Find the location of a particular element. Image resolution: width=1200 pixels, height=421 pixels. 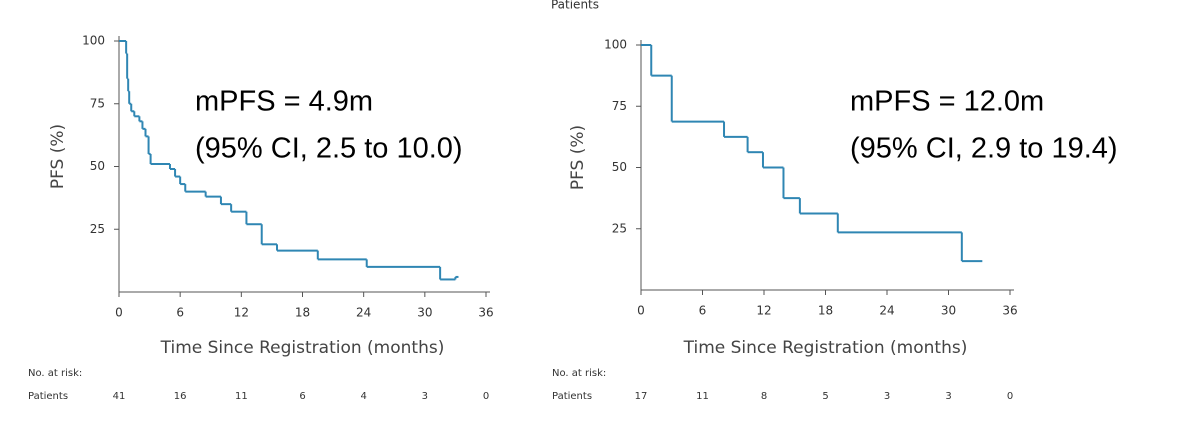

at-risk-count: 6 is located at coordinates (302, 396).